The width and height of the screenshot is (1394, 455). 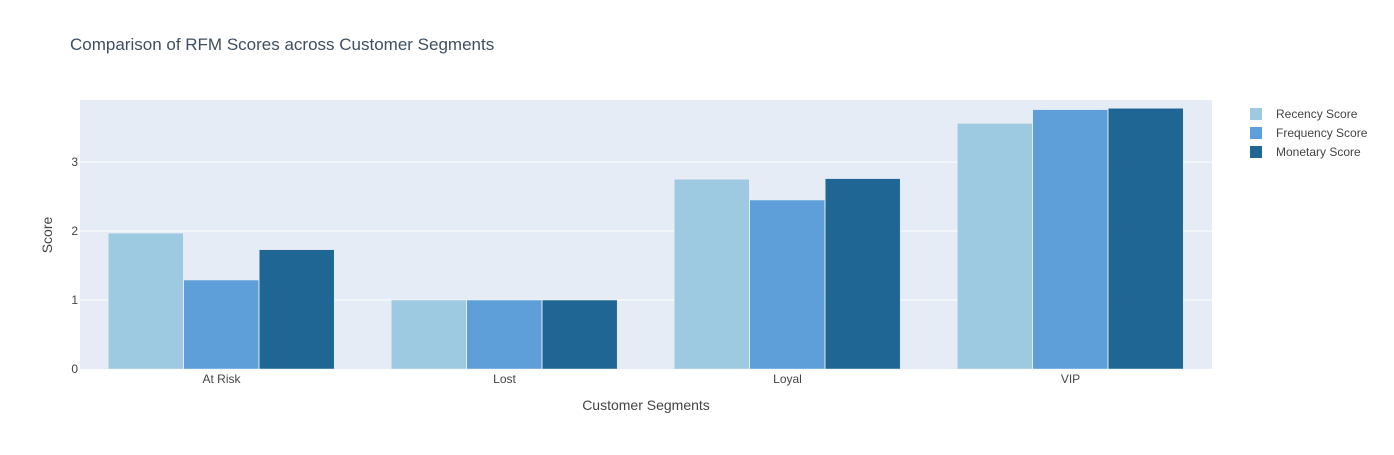 What do you see at coordinates (74, 300) in the screenshot?
I see `y-tick-label: 1` at bounding box center [74, 300].